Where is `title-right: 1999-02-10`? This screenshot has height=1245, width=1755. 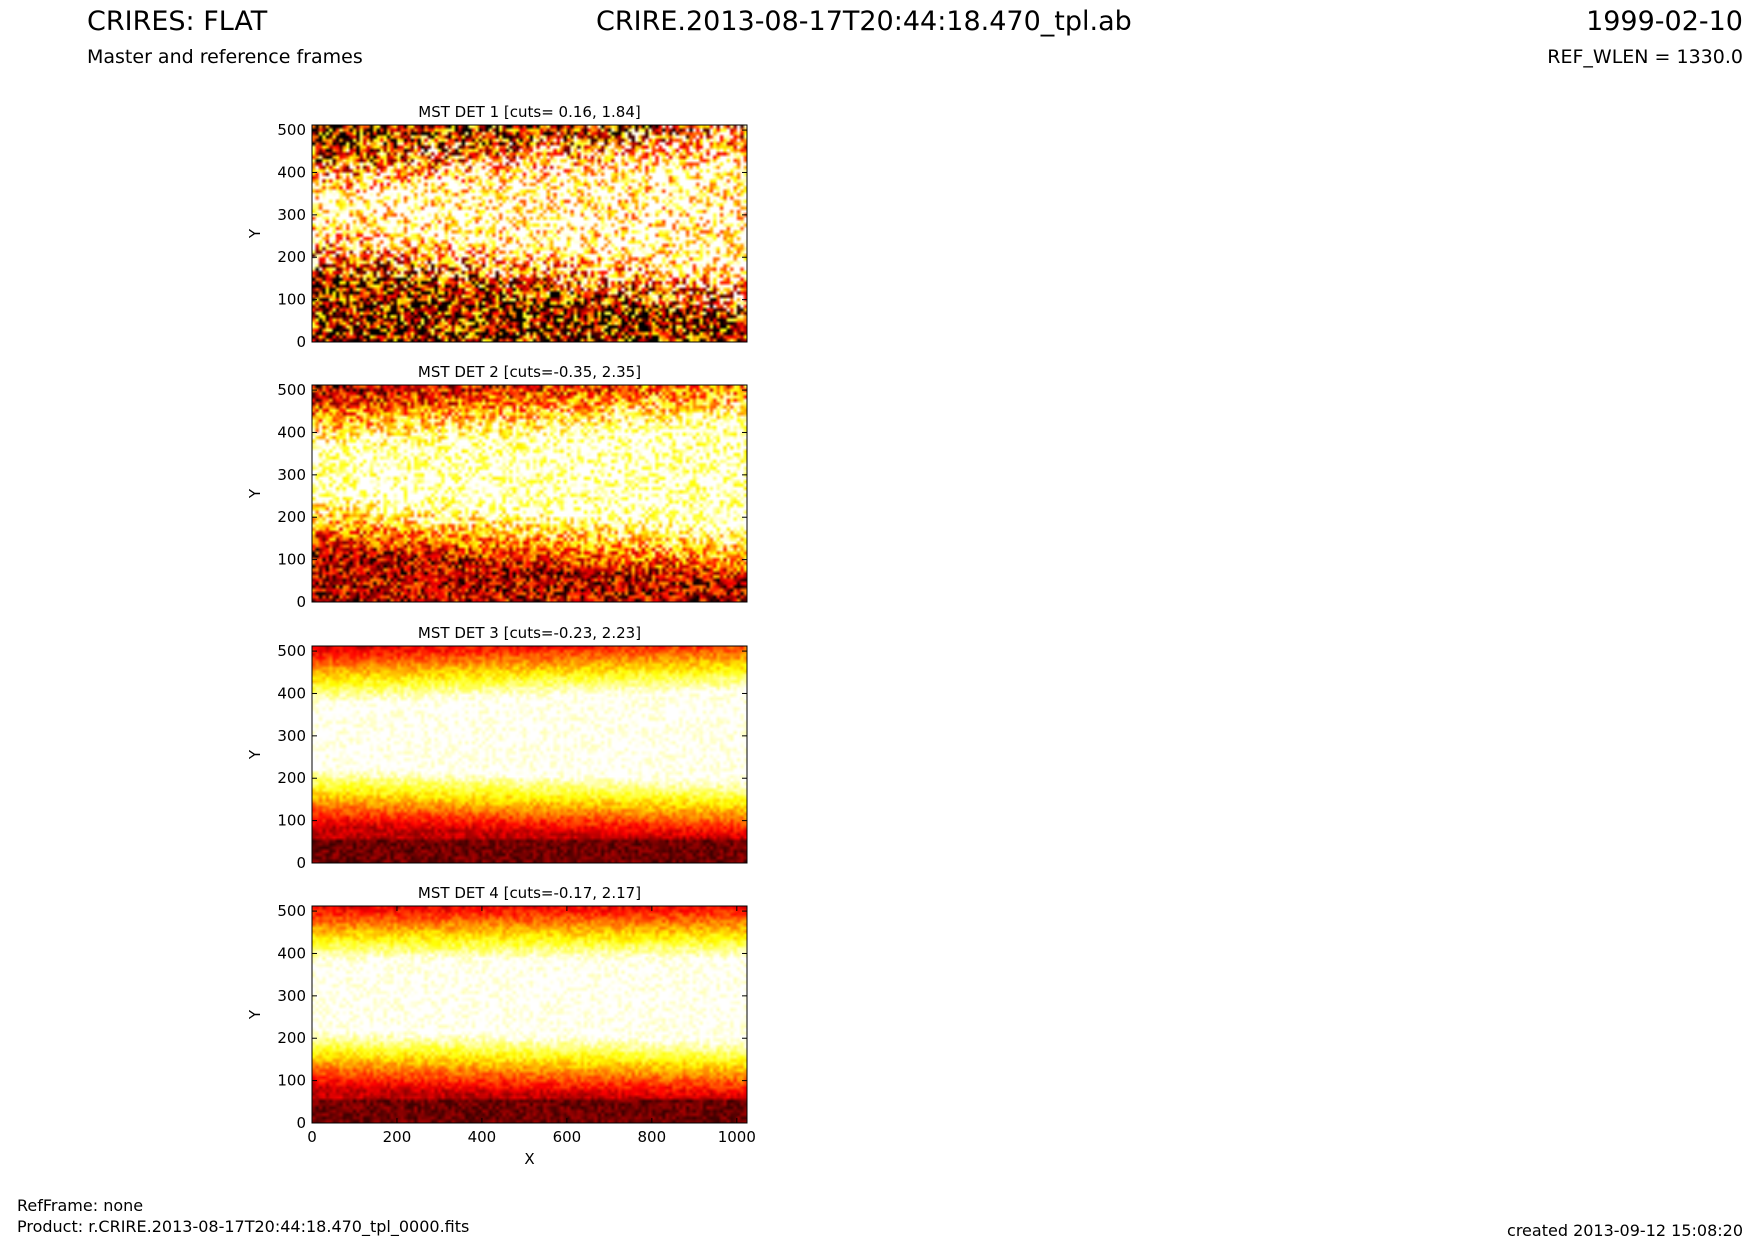 title-right: 1999-02-10 is located at coordinates (1664, 21).